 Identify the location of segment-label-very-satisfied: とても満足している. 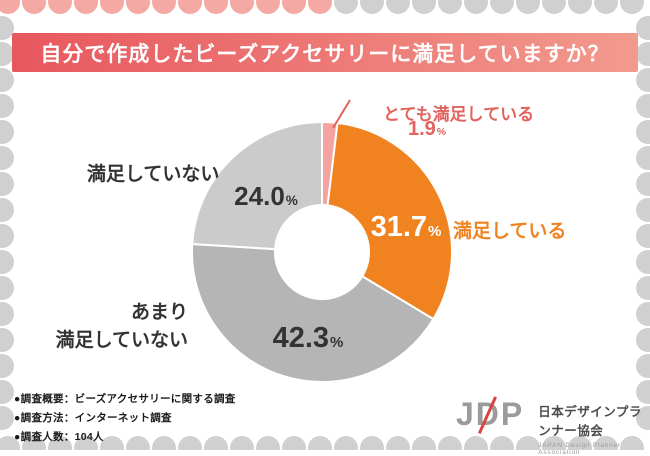
(459, 114).